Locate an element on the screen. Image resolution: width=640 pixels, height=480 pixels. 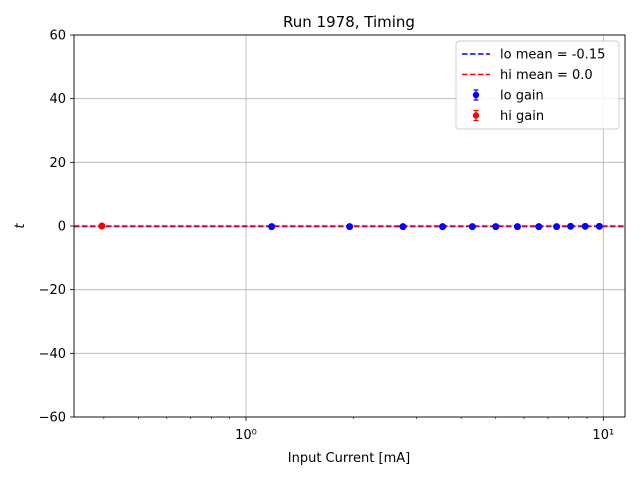
legend-lo-mean-label: lo mean = -0.15 is located at coordinates (552, 55).